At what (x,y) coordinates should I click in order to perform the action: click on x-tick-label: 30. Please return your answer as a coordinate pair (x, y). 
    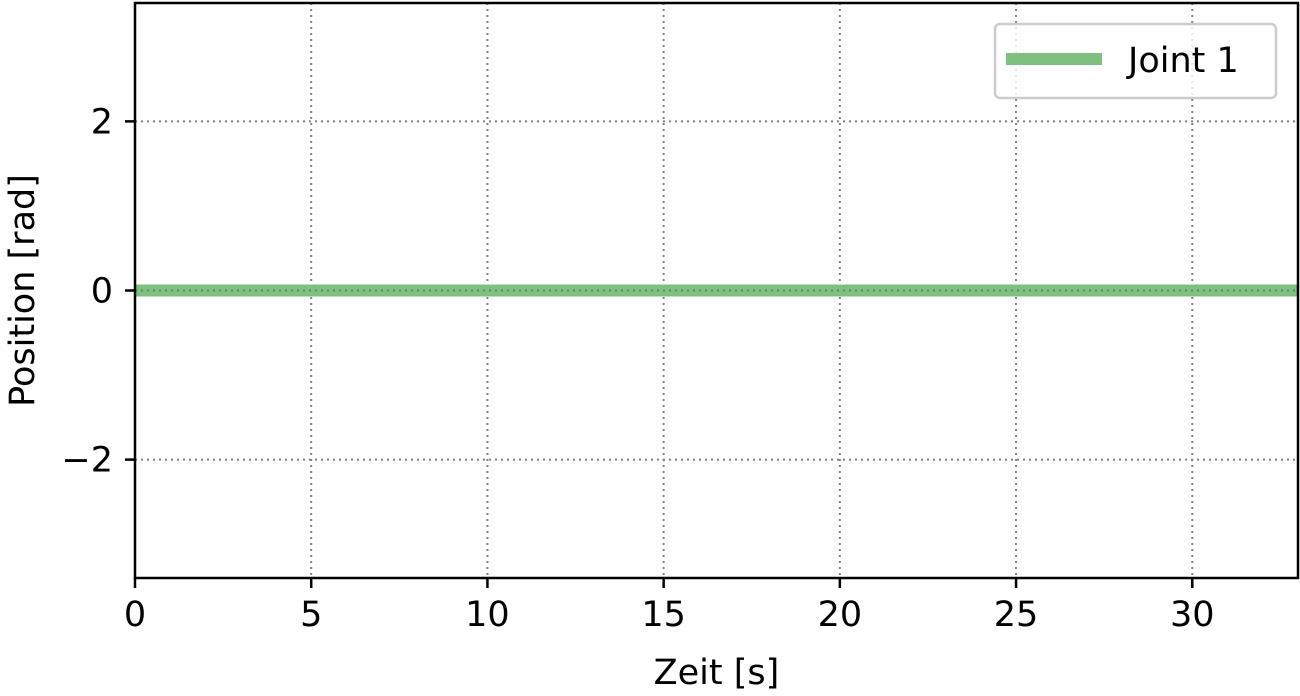
    Looking at the image, I should click on (1192, 615).